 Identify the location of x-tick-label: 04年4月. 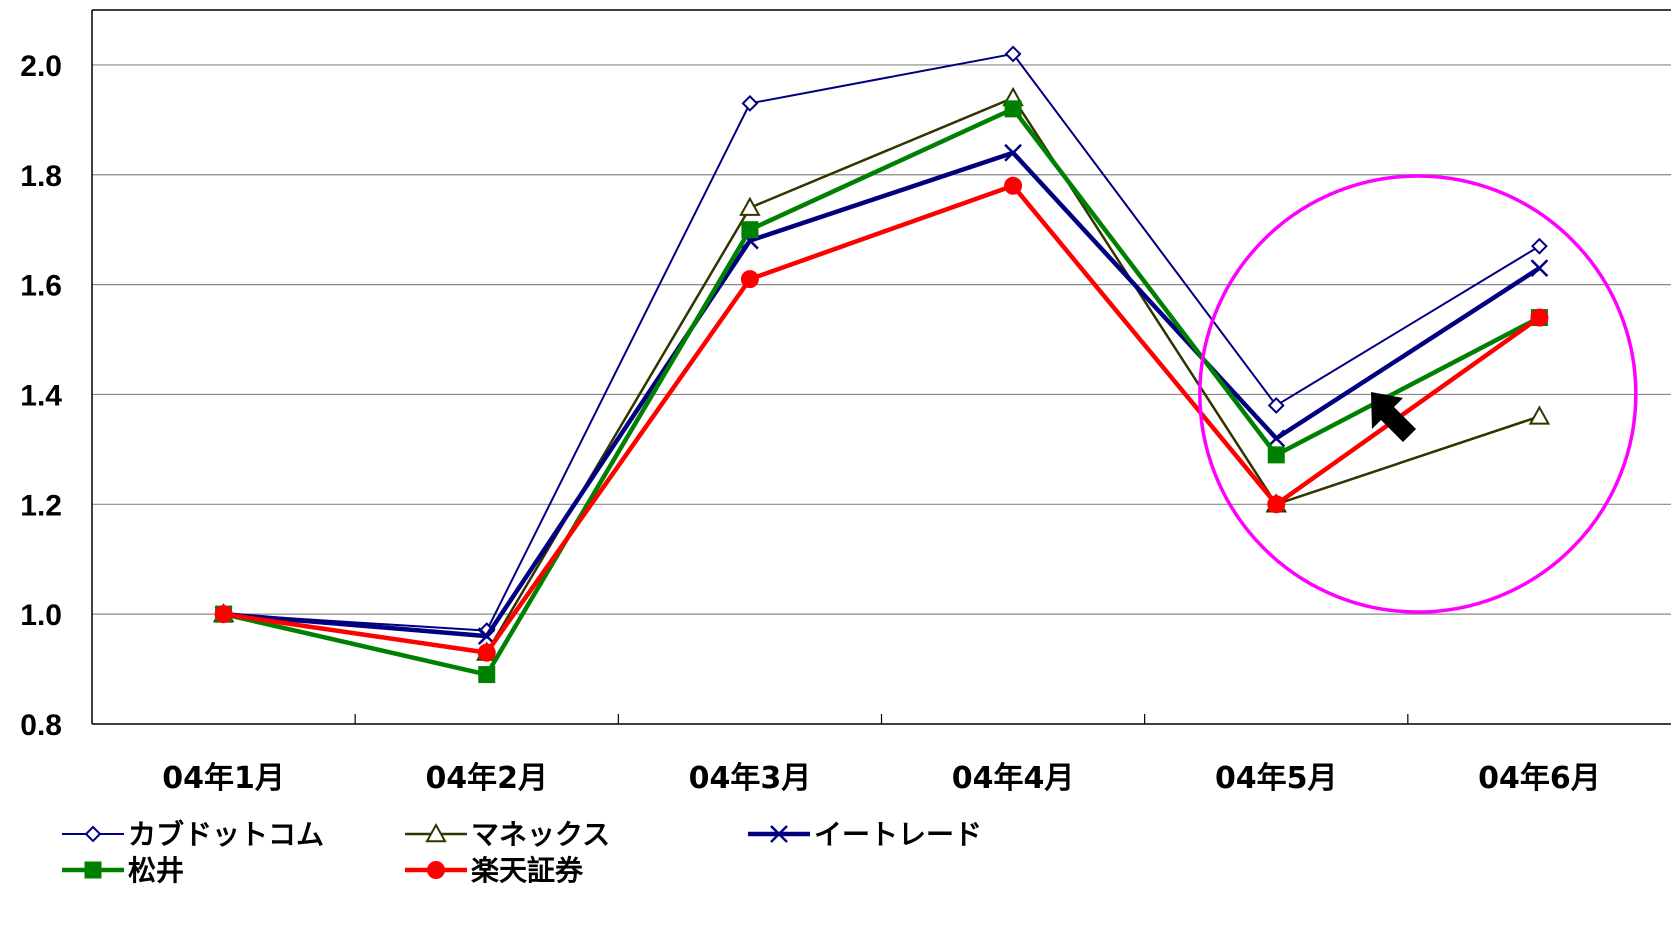
(1013, 778).